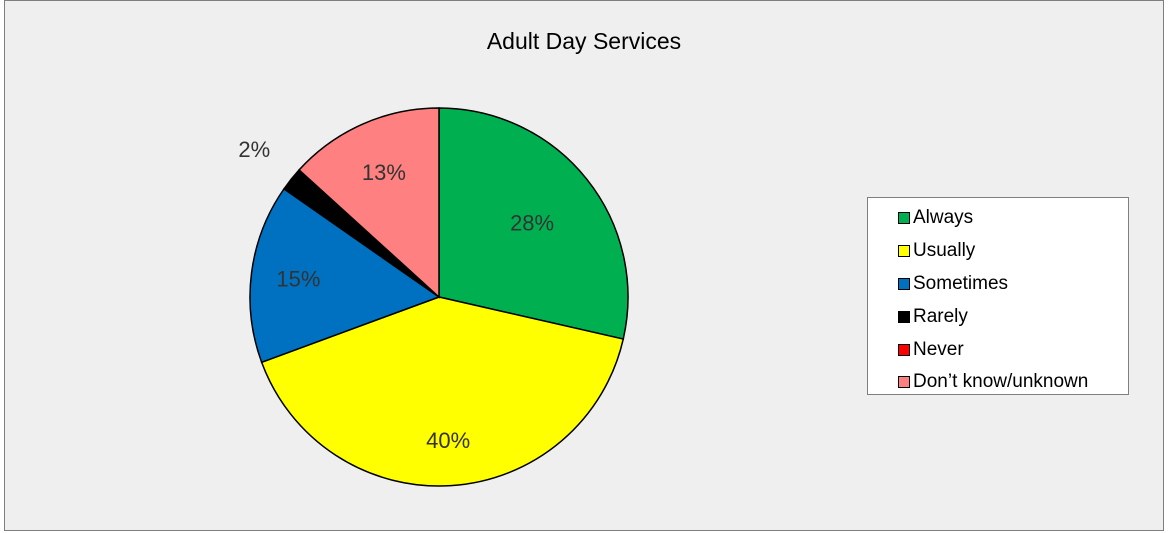 This screenshot has width=1168, height=533. Describe the element at coordinates (369, 203) in the screenshot. I see `pie-slice-don-t-know-unknown` at that location.